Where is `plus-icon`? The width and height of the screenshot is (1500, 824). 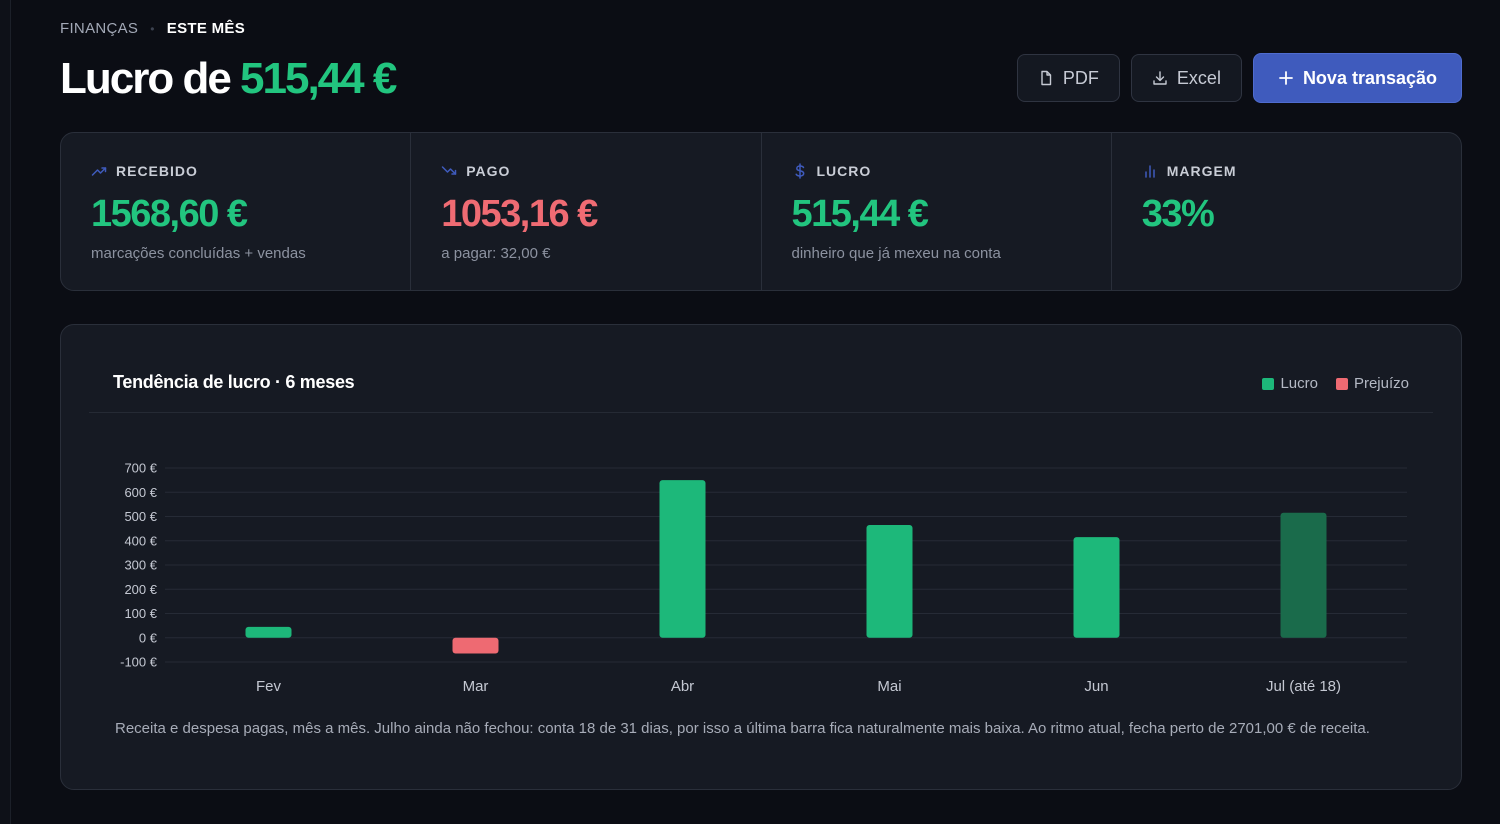
plus-icon is located at coordinates (1286, 78).